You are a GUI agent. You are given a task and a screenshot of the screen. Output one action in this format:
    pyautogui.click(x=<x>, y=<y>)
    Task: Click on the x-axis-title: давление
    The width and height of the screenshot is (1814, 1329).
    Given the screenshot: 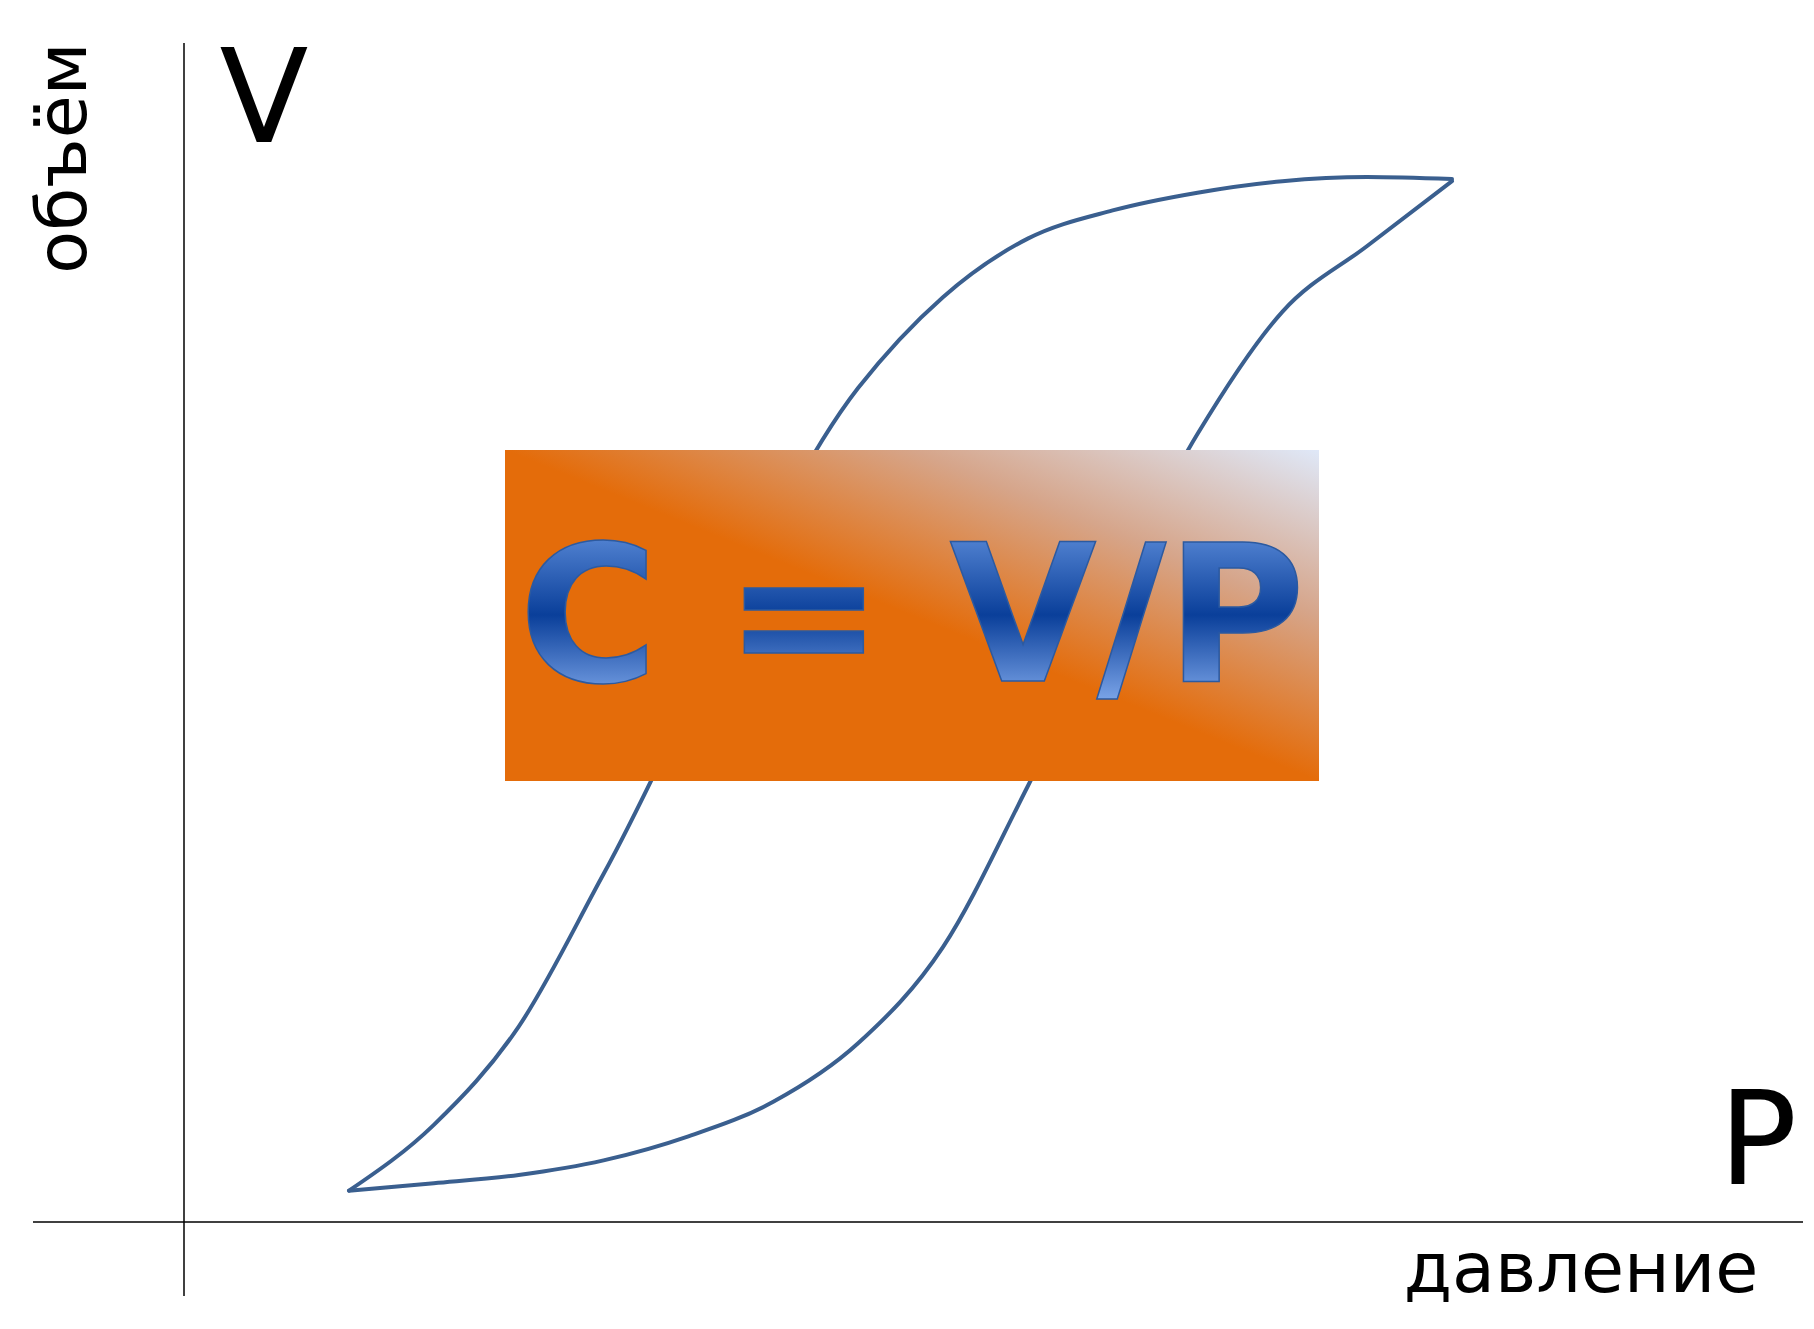 What is the action you would take?
    pyautogui.click(x=1581, y=1268)
    